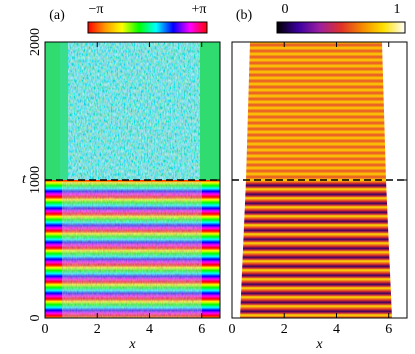 This screenshot has width=415, height=354. What do you see at coordinates (96, 9) in the screenshot?
I see `colorbar-tick-label: −π` at bounding box center [96, 9].